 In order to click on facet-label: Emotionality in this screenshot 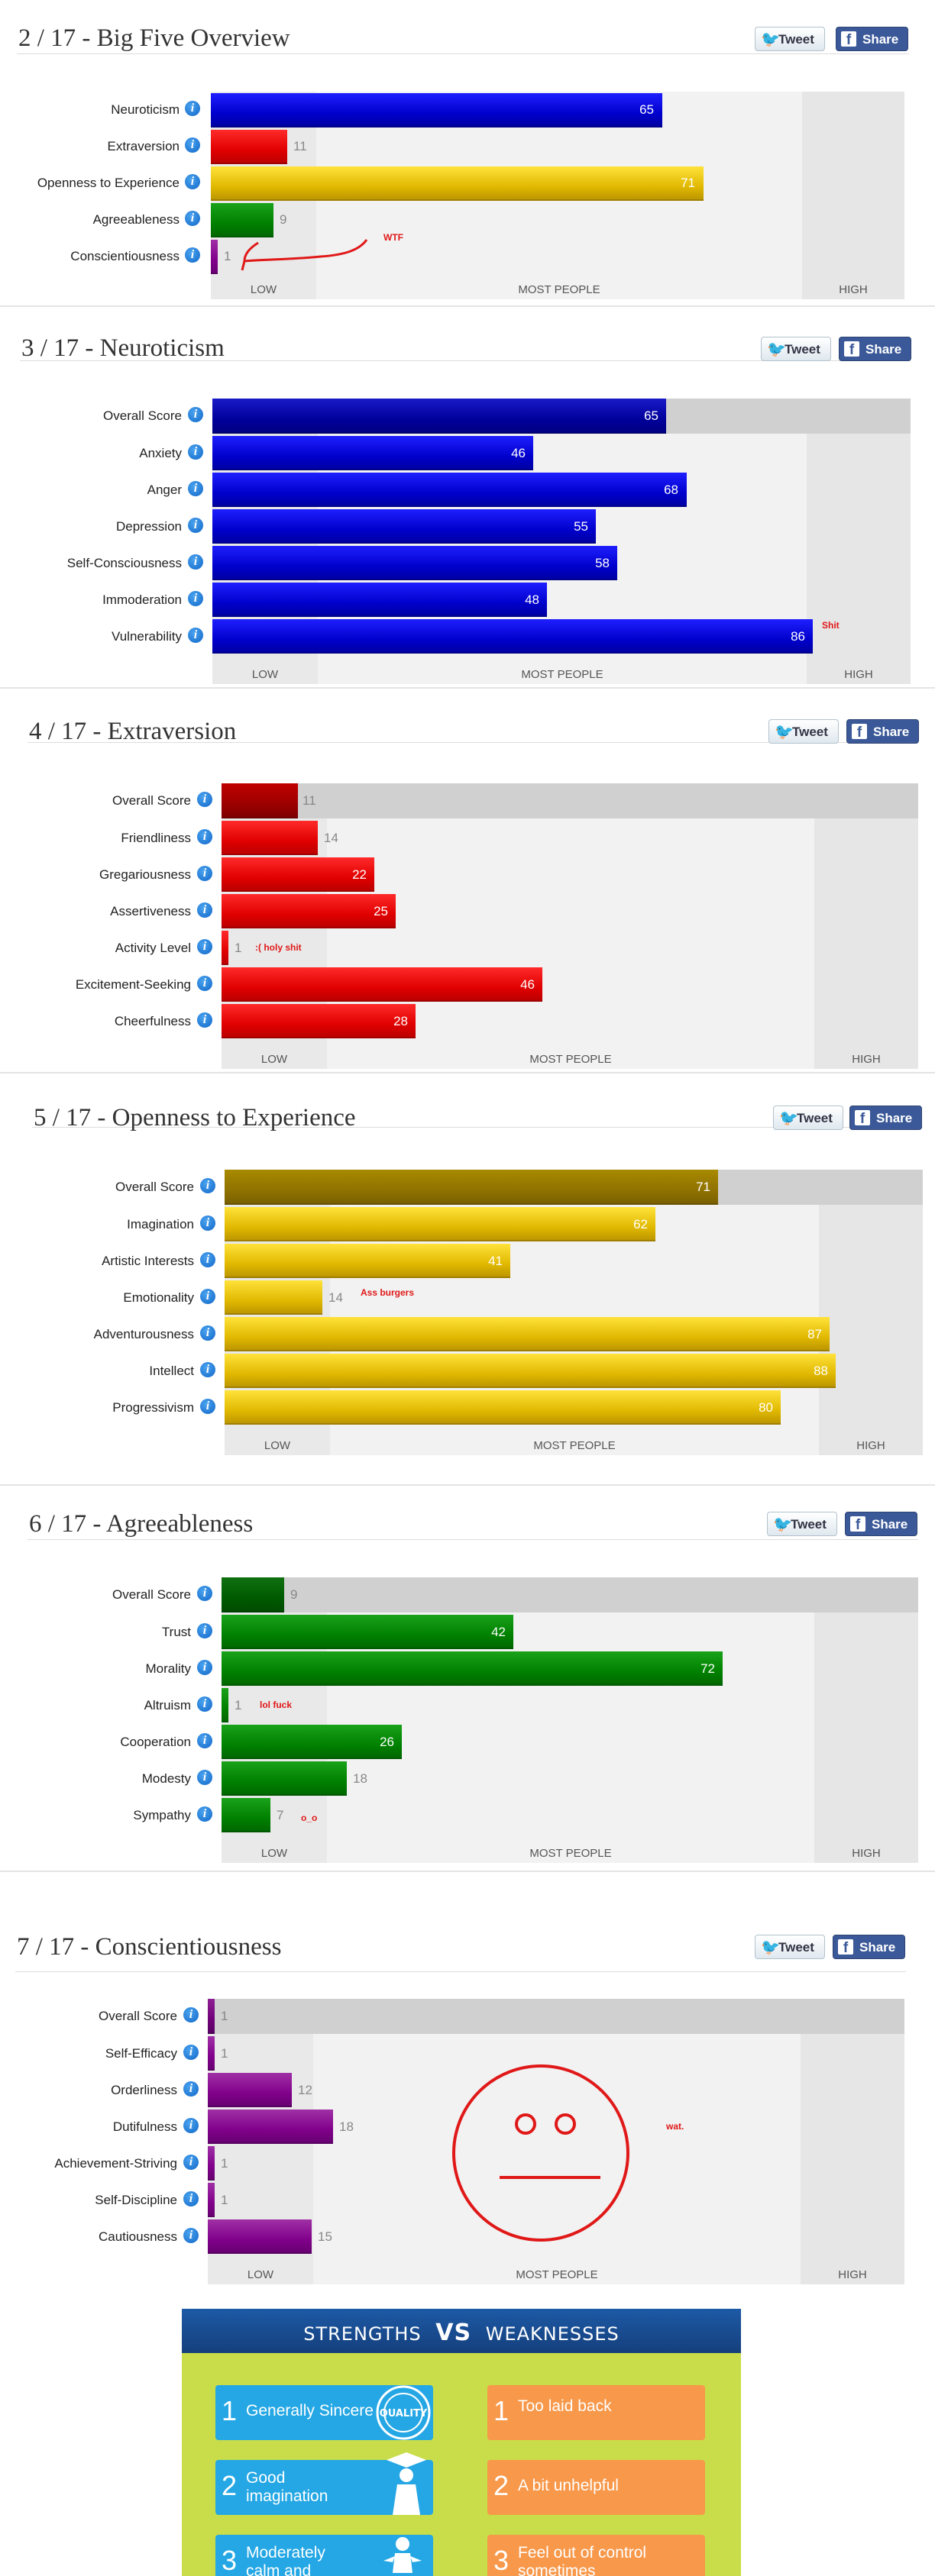, I will do `click(158, 1297)`.